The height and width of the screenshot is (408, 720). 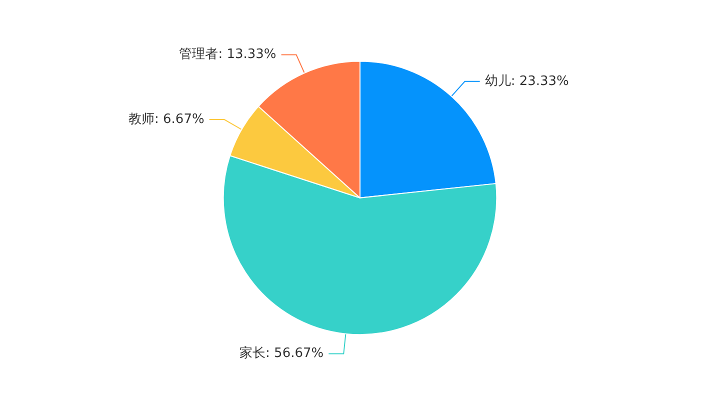 I want to click on slice-label: 家长: 56.67%, so click(x=282, y=353).